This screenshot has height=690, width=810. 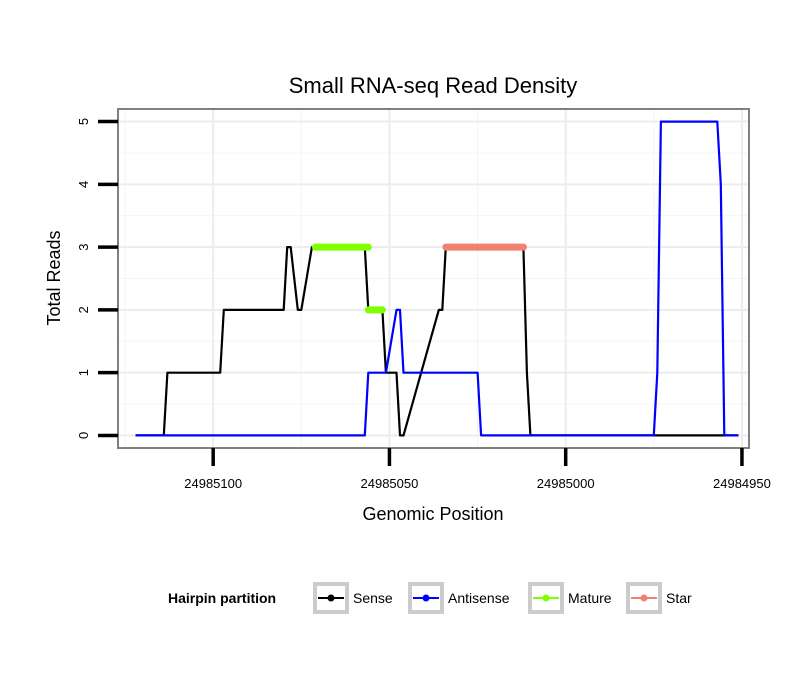 I want to click on legend-item-mature: Mature, so click(x=570, y=598).